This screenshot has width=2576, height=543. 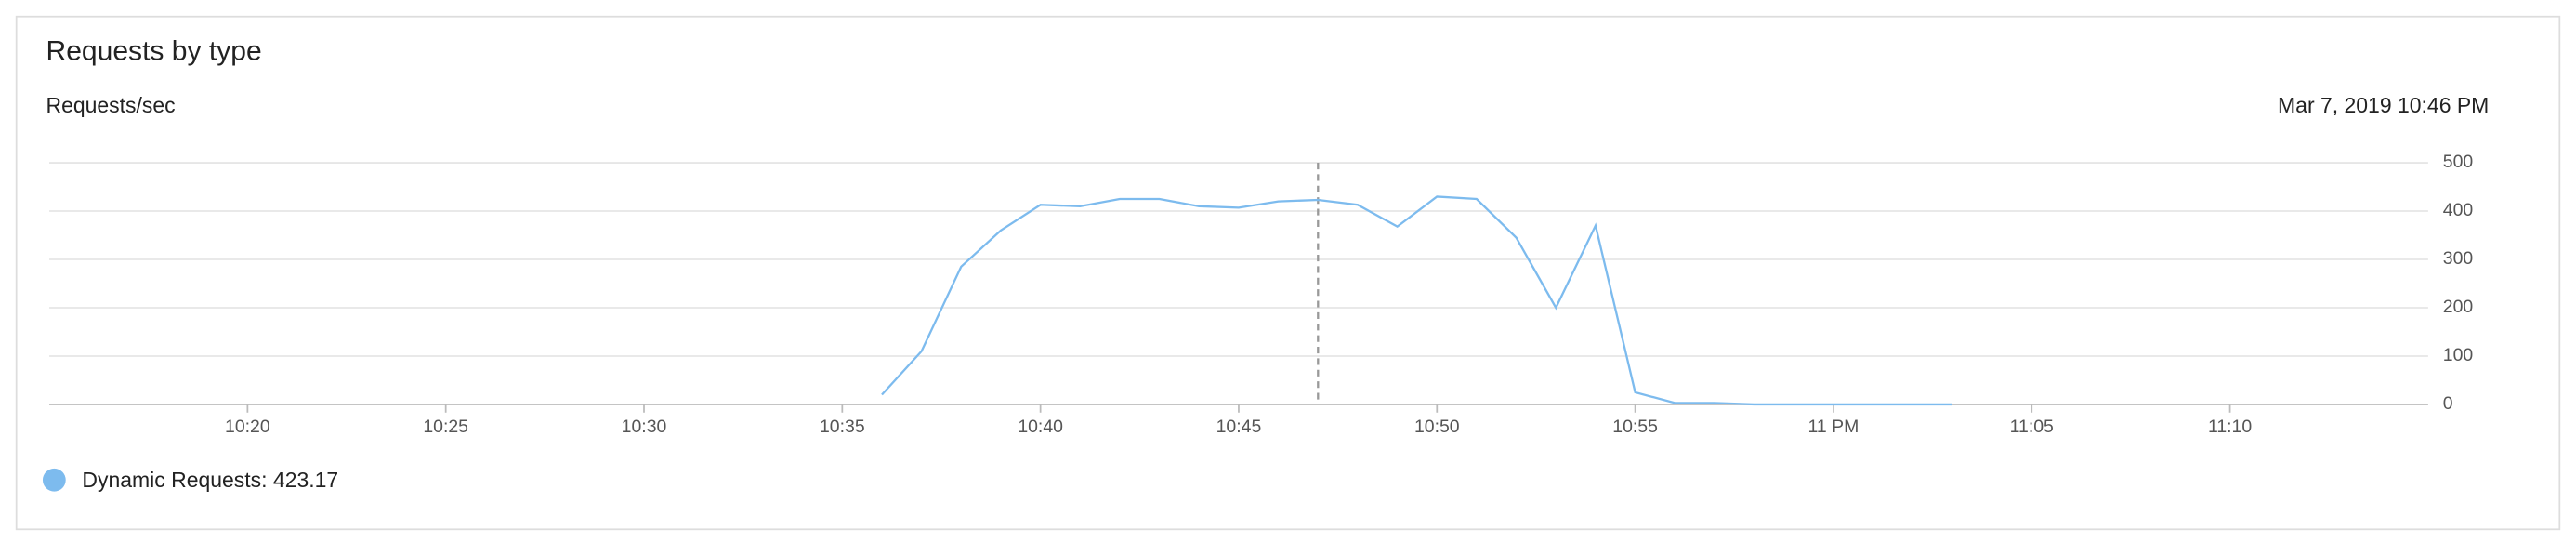 I want to click on y-axis-label: Requests/sec, so click(x=110, y=105).